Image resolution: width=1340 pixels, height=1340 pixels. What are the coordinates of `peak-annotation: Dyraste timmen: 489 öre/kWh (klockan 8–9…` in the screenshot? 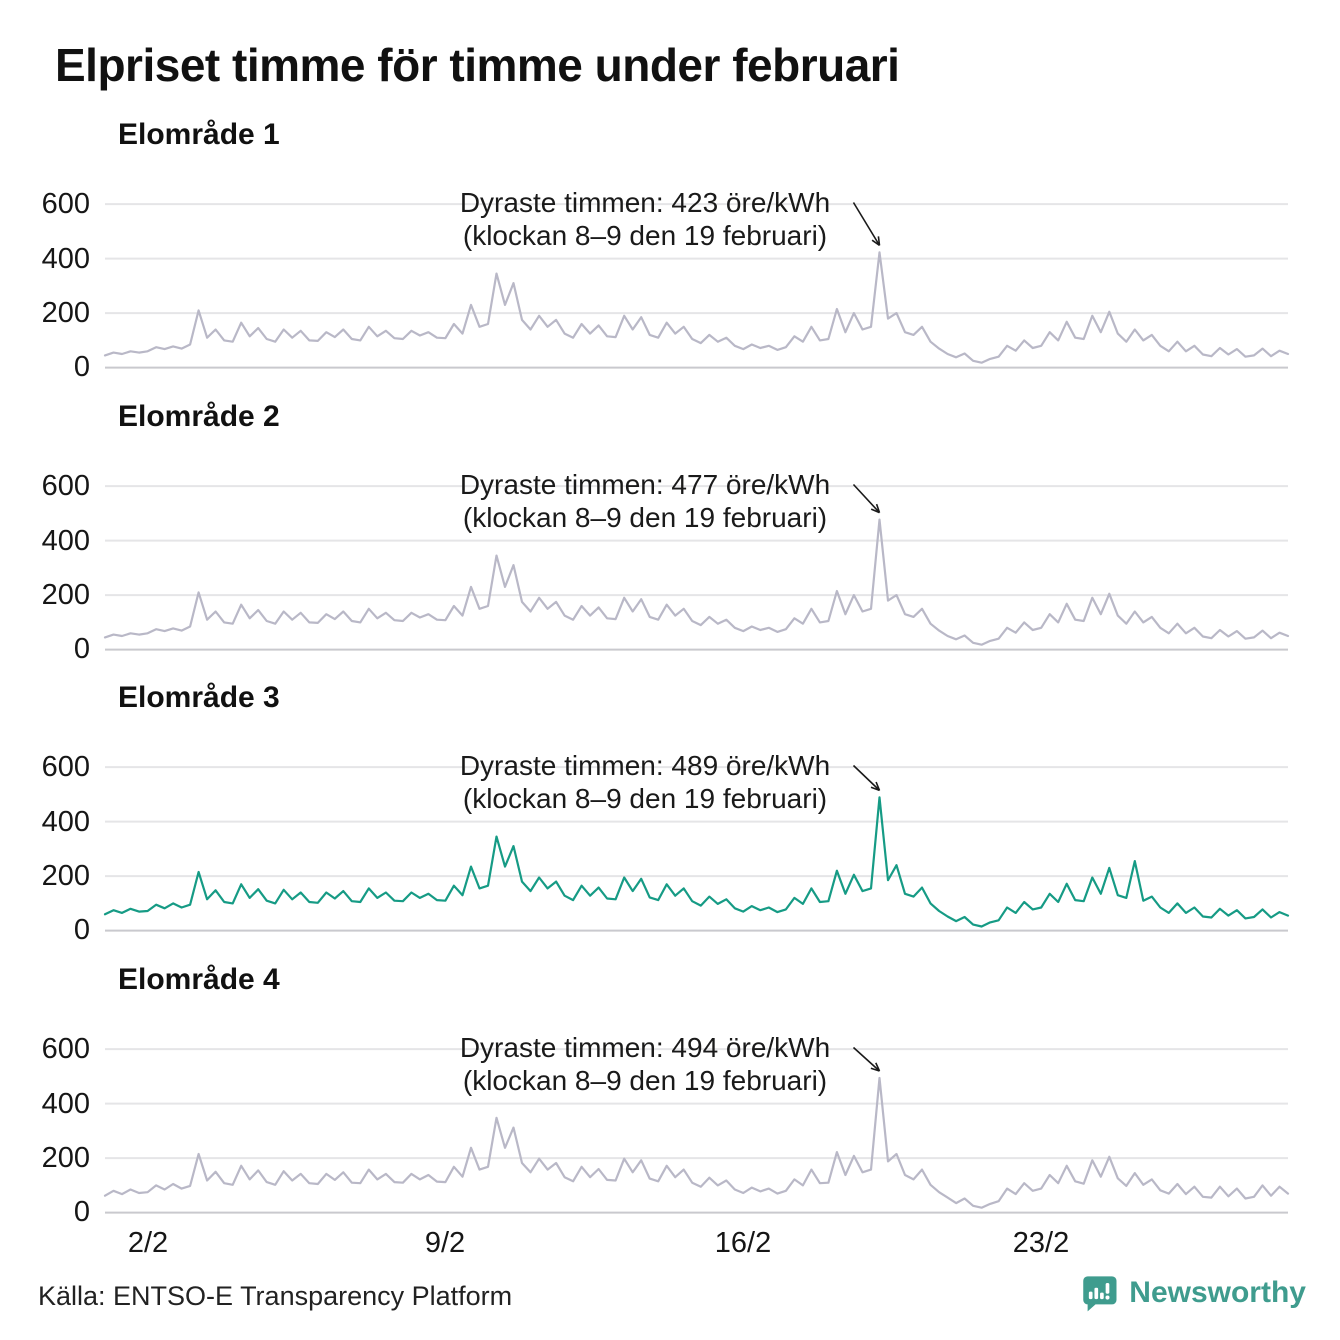 It's located at (645, 782).